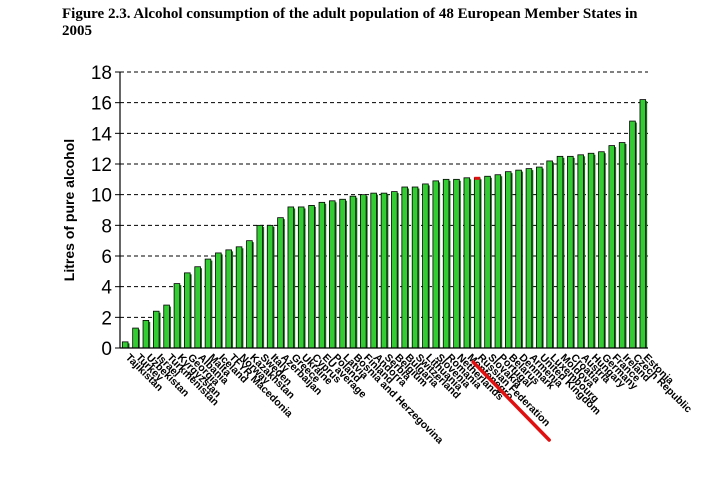 Image resolution: width=721 pixels, height=500 pixels. What do you see at coordinates (106, 257) in the screenshot?
I see `y-tick-label: 6` at bounding box center [106, 257].